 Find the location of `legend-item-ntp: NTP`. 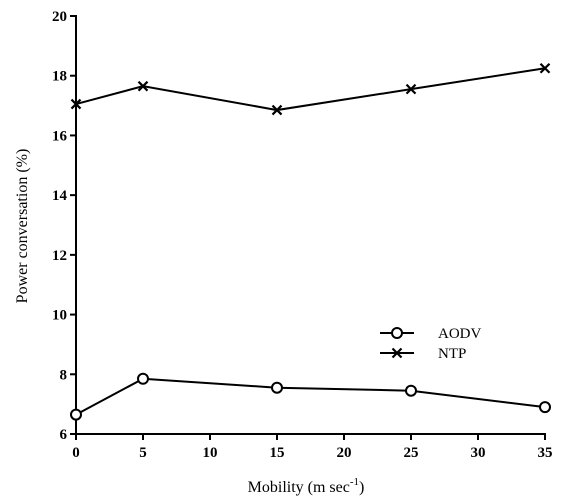

legend-item-ntp: NTP is located at coordinates (423, 354).